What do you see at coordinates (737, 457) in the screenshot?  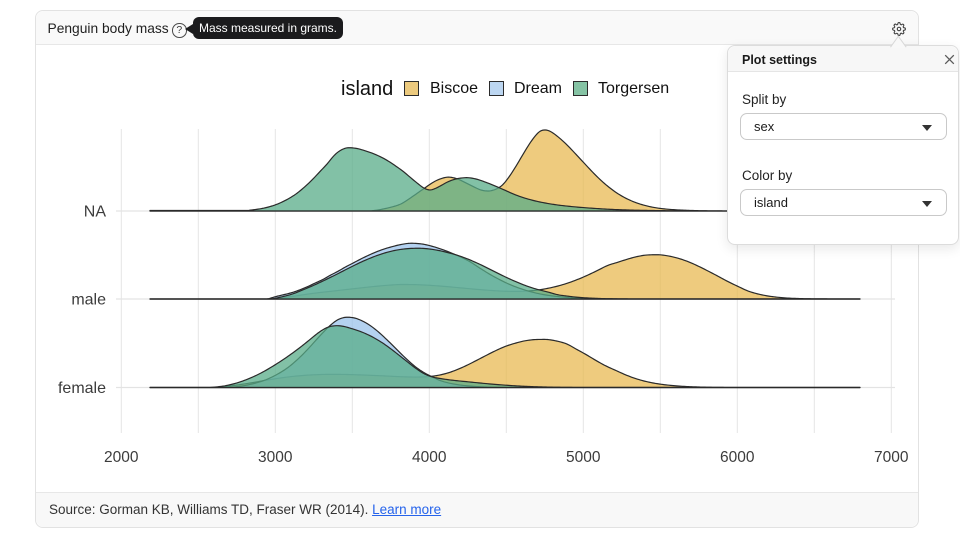 I see `svg-text: 6000` at bounding box center [737, 457].